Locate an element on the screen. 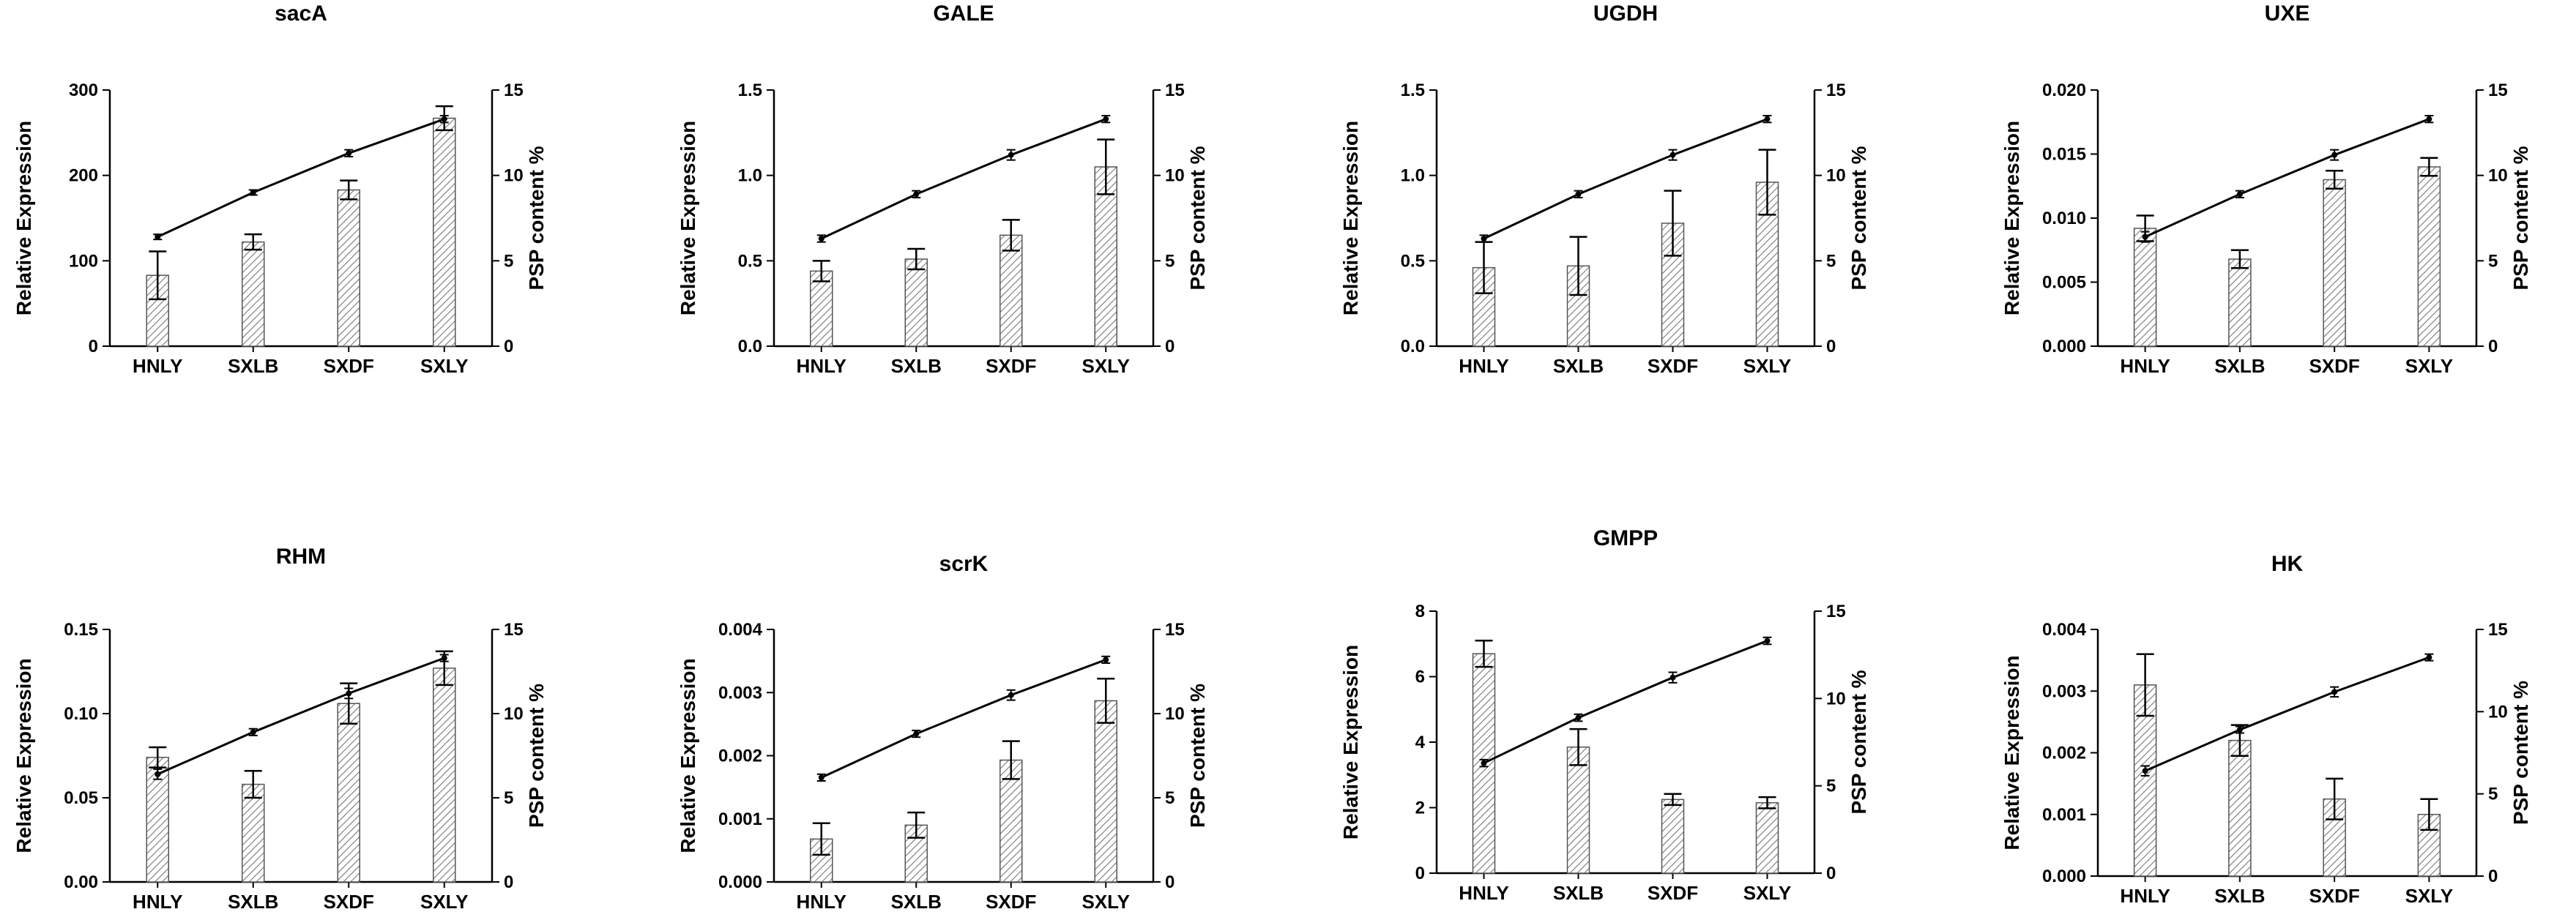  left-tick-label: 8 is located at coordinates (1420, 611).